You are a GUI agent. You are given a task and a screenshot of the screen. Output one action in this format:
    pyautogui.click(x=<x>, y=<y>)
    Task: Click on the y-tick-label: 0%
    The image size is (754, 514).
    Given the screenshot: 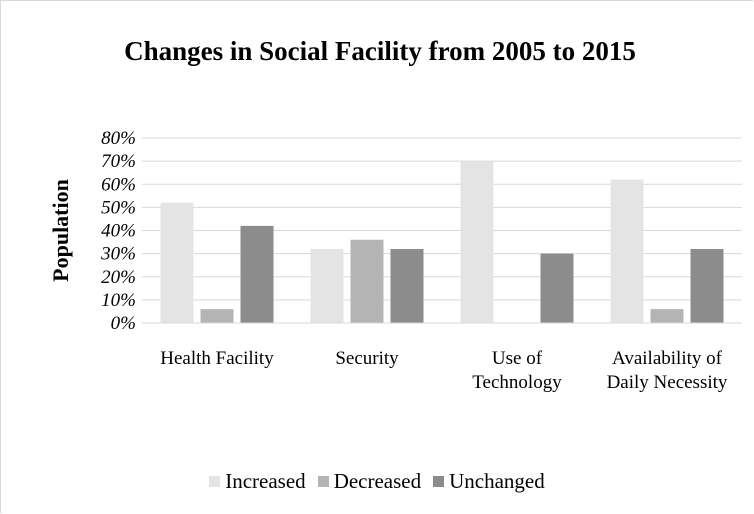 What is the action you would take?
    pyautogui.click(x=123, y=323)
    